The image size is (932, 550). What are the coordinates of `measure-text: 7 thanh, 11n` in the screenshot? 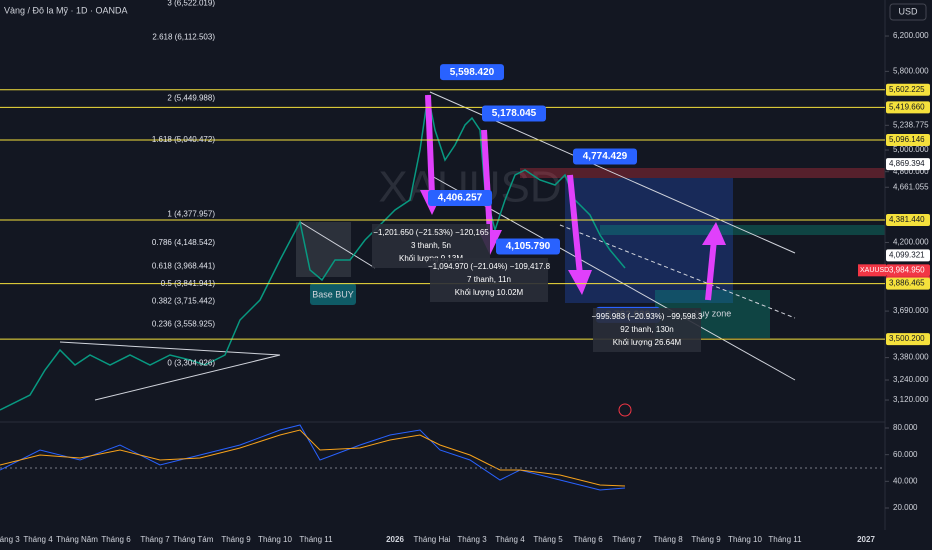 It's located at (489, 279).